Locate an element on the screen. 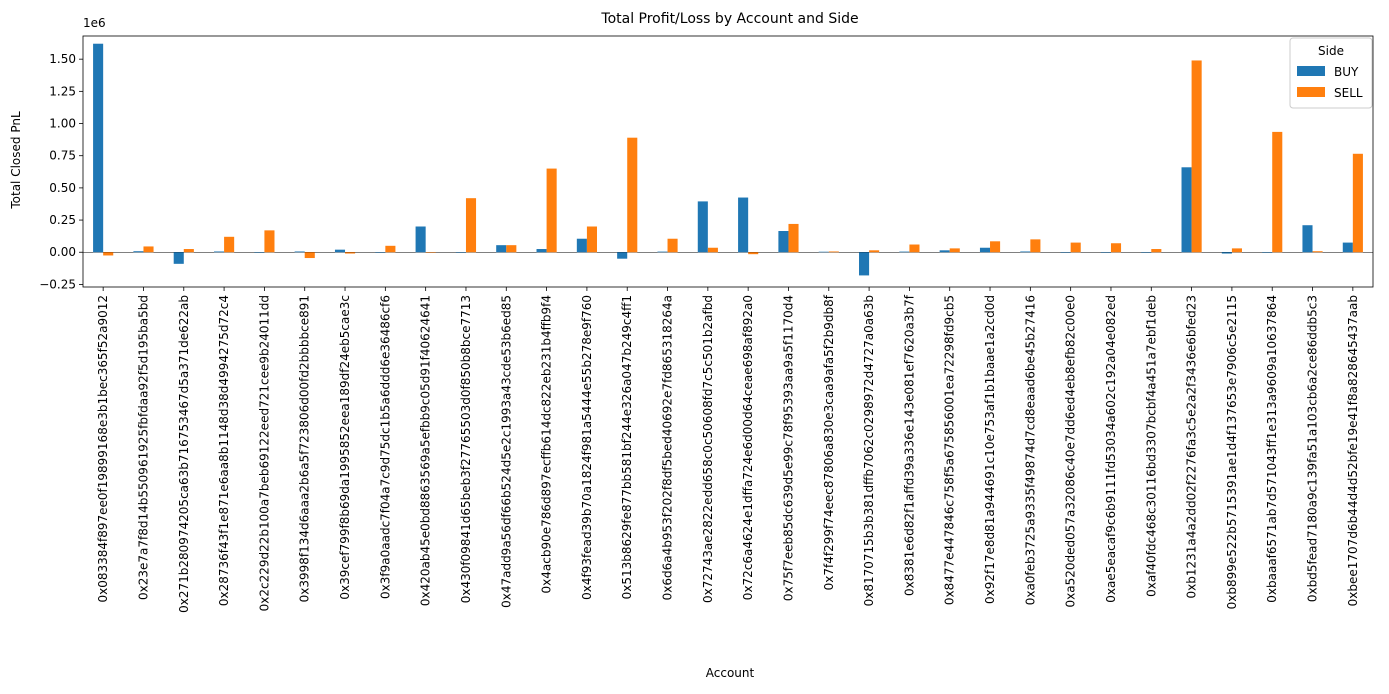 This screenshot has height=694, width=1389. legend-title: Side is located at coordinates (1331, 51).